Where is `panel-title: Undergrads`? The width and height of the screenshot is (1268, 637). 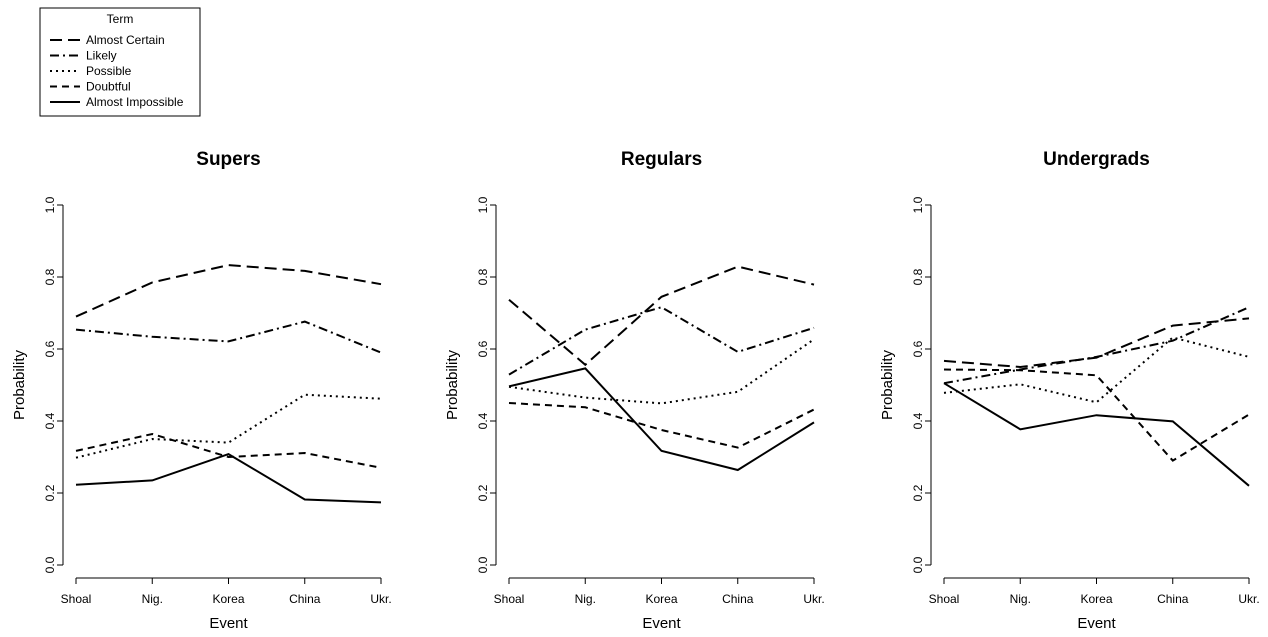 panel-title: Undergrads is located at coordinates (1096, 159).